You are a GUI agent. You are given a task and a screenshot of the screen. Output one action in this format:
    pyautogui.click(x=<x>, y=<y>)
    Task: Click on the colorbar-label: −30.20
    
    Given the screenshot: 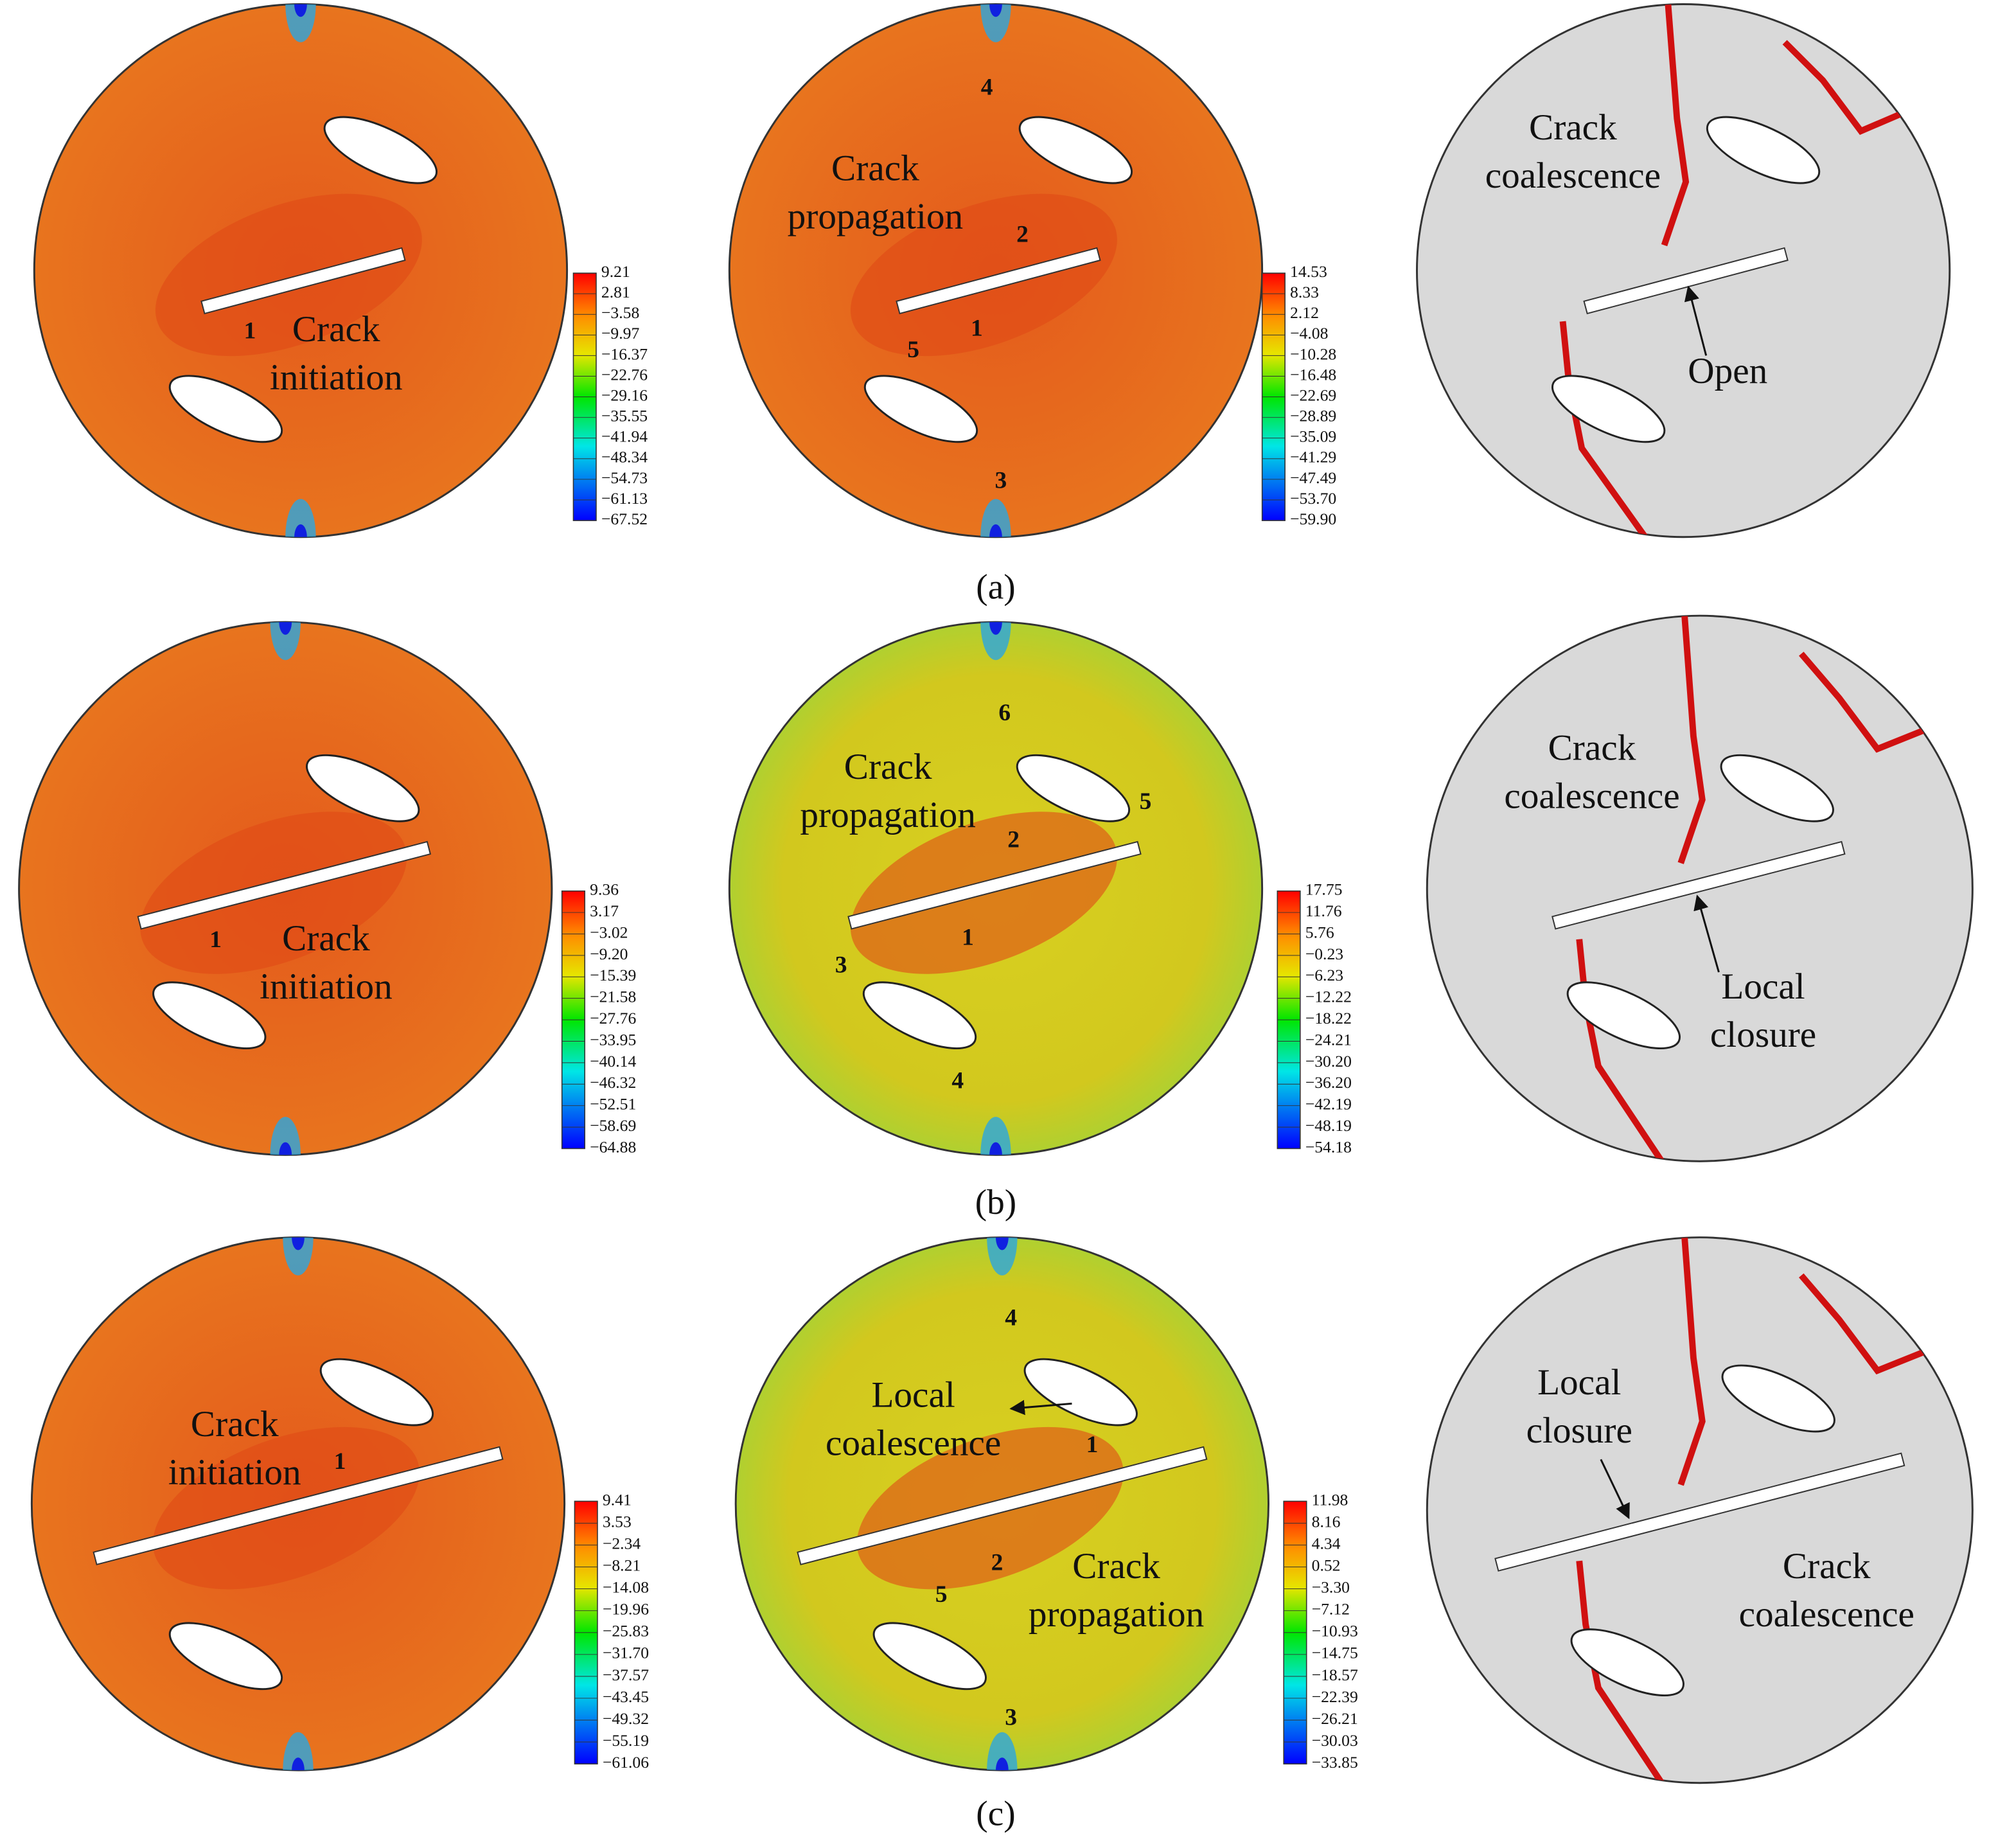 What is the action you would take?
    pyautogui.click(x=1328, y=1061)
    